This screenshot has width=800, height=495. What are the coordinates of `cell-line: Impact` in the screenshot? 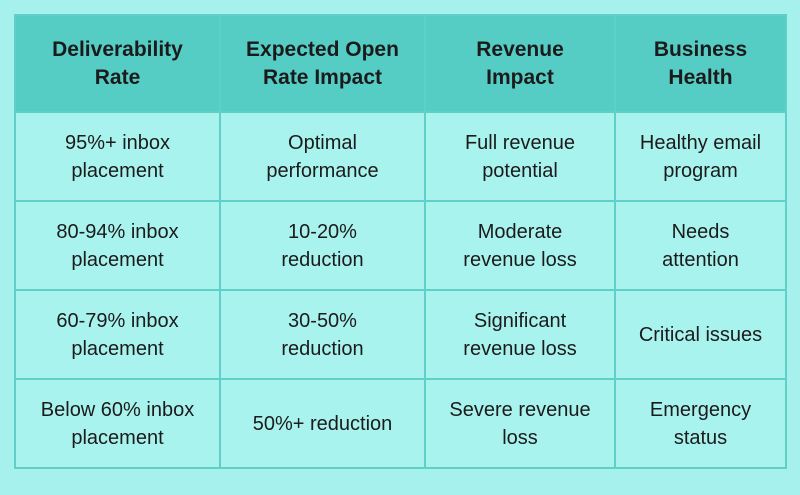 It's located at (520, 77).